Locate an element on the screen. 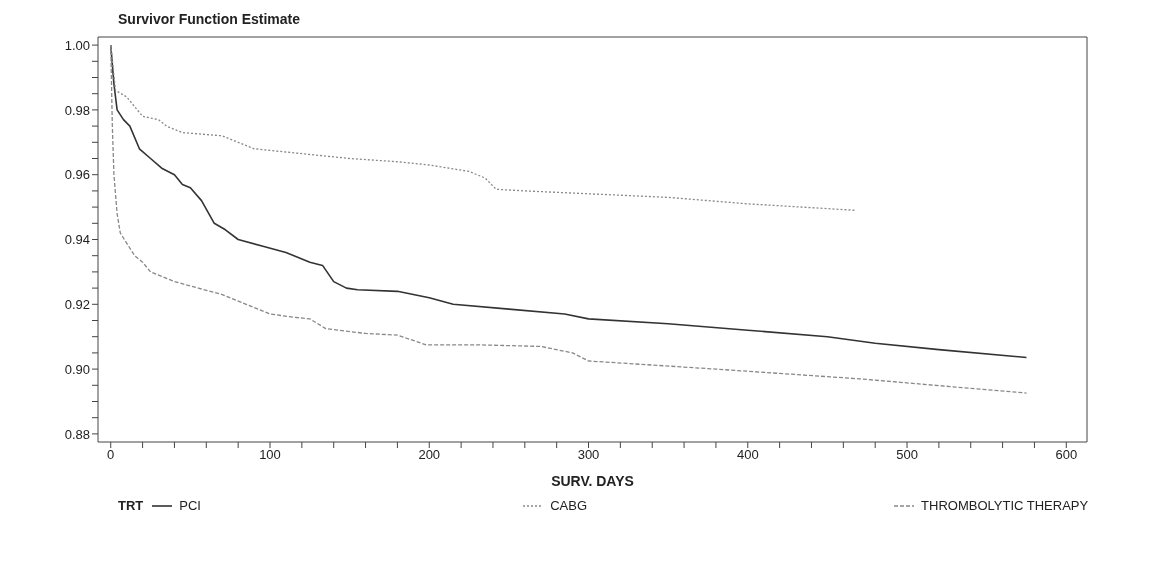 The image size is (1173, 573). legend-label: THROMBOLYTIC THERAPY is located at coordinates (1005, 505).